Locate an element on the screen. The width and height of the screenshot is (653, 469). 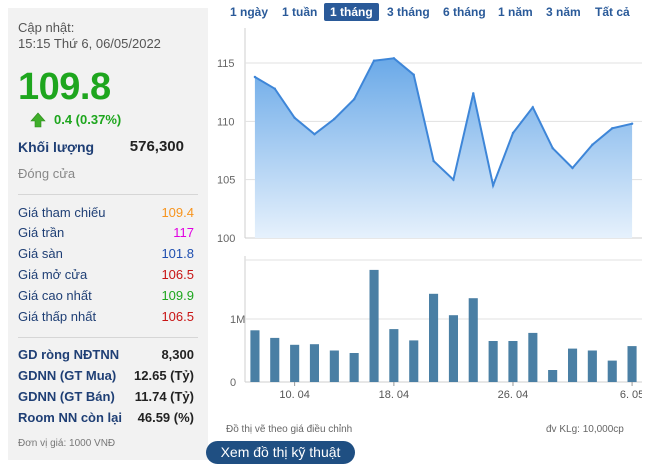
tab-1-day: 1 ngày is located at coordinates (249, 12).